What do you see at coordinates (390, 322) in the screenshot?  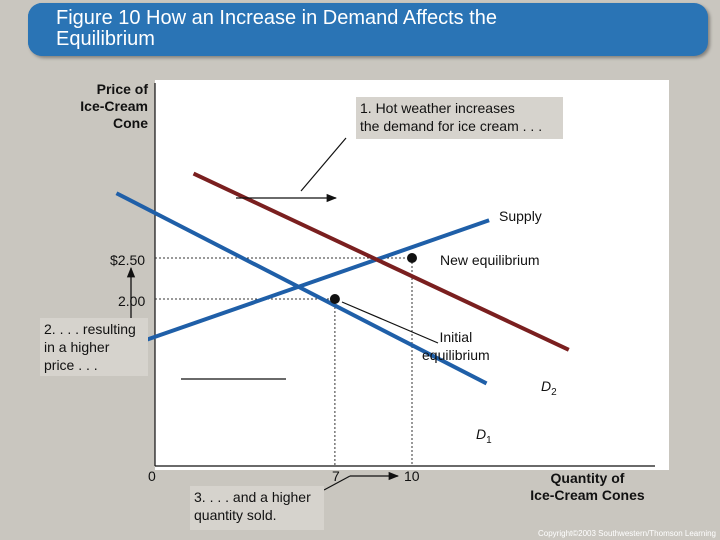 I see `initial-eq-pointer` at bounding box center [390, 322].